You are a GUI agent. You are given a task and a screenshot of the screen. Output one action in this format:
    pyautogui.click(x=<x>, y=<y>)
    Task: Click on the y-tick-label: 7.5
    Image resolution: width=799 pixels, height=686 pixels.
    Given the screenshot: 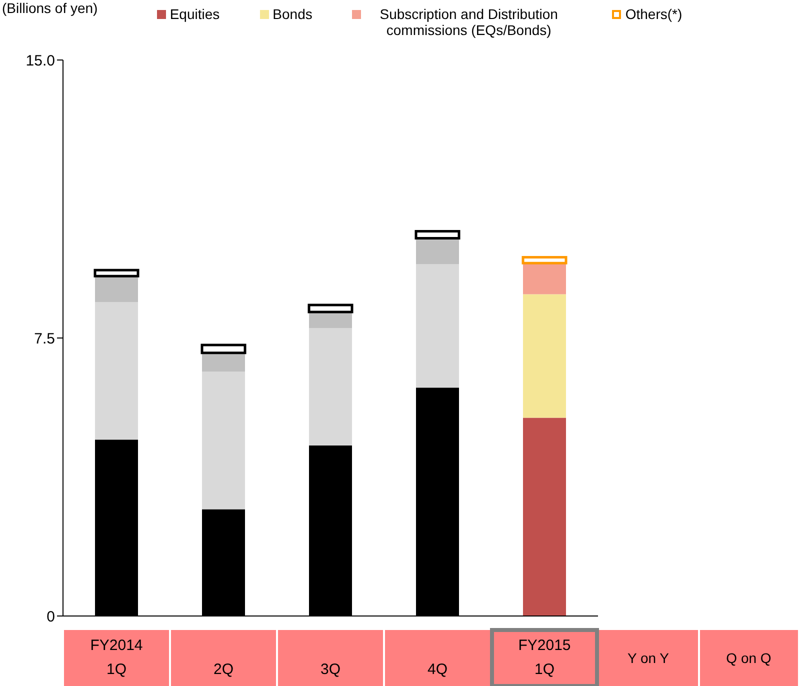 What is the action you would take?
    pyautogui.click(x=44, y=339)
    